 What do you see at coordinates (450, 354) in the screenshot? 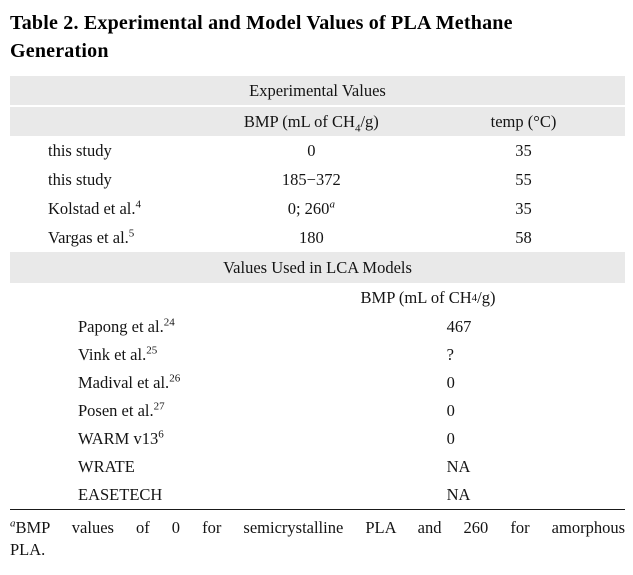
I see `bmp-value: ?` at bounding box center [450, 354].